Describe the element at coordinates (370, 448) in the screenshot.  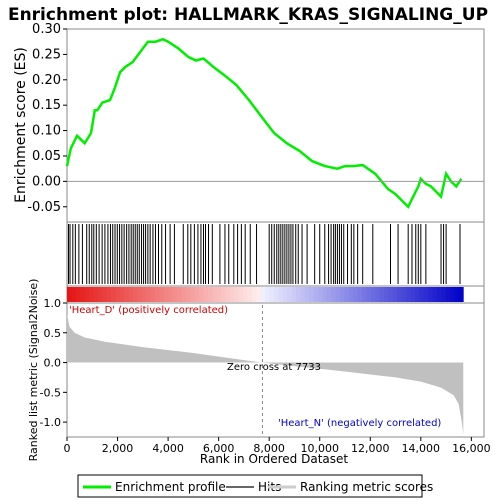
I see `x-tick-label: 12,000` at that location.